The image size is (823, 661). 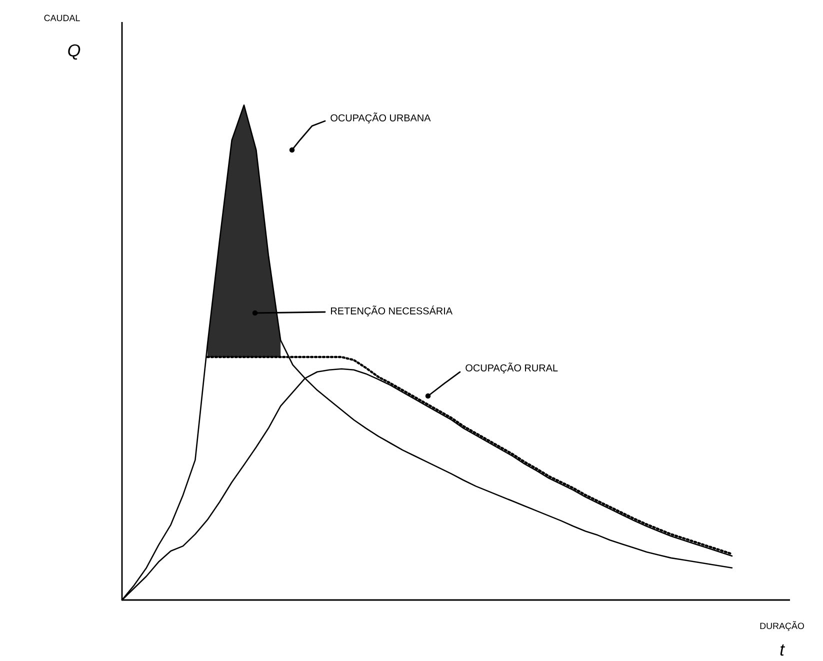 I want to click on text: CAUDAL, so click(x=62, y=18).